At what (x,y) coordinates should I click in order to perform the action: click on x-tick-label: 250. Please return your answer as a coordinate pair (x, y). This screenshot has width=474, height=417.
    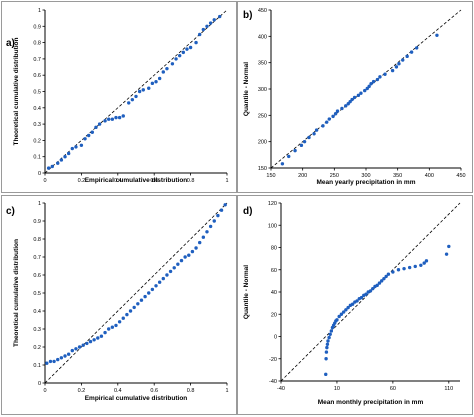
    Looking at the image, I should click on (334, 176).